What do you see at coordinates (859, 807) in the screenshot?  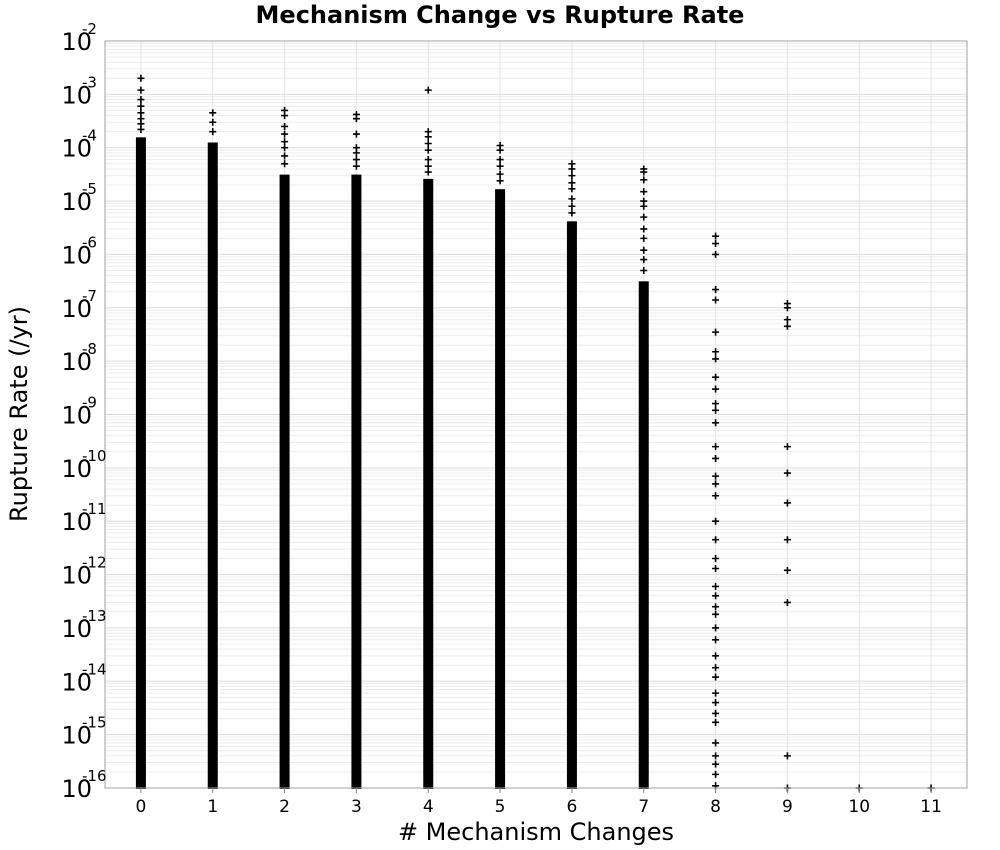 I see `x-tick-label: 10` at bounding box center [859, 807].